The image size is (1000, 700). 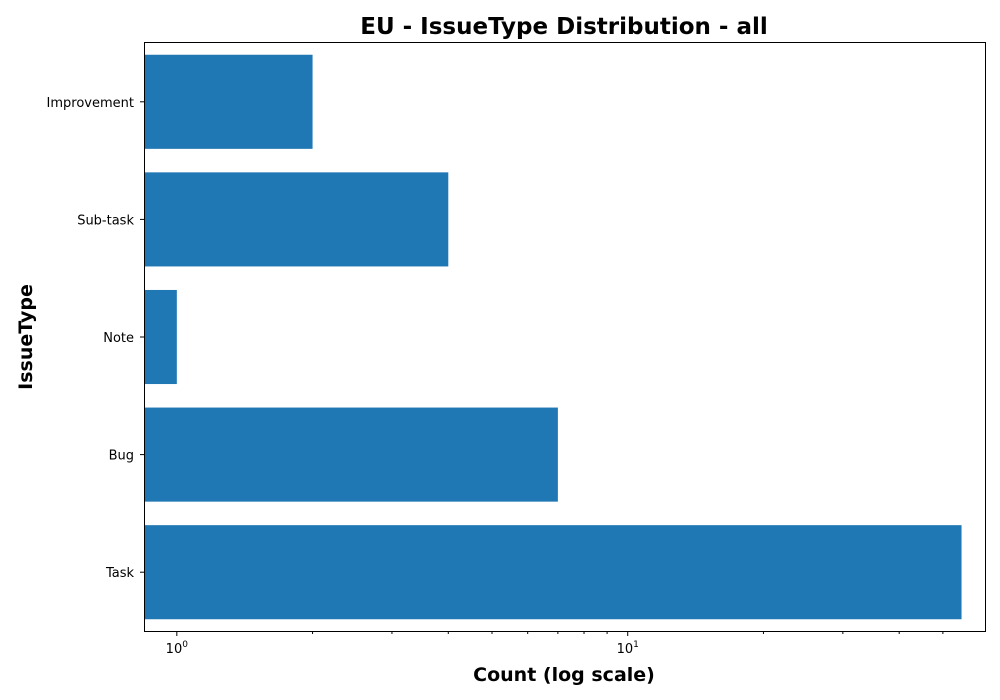 What do you see at coordinates (628, 648) in the screenshot?
I see `x-tick-label: 10¹` at bounding box center [628, 648].